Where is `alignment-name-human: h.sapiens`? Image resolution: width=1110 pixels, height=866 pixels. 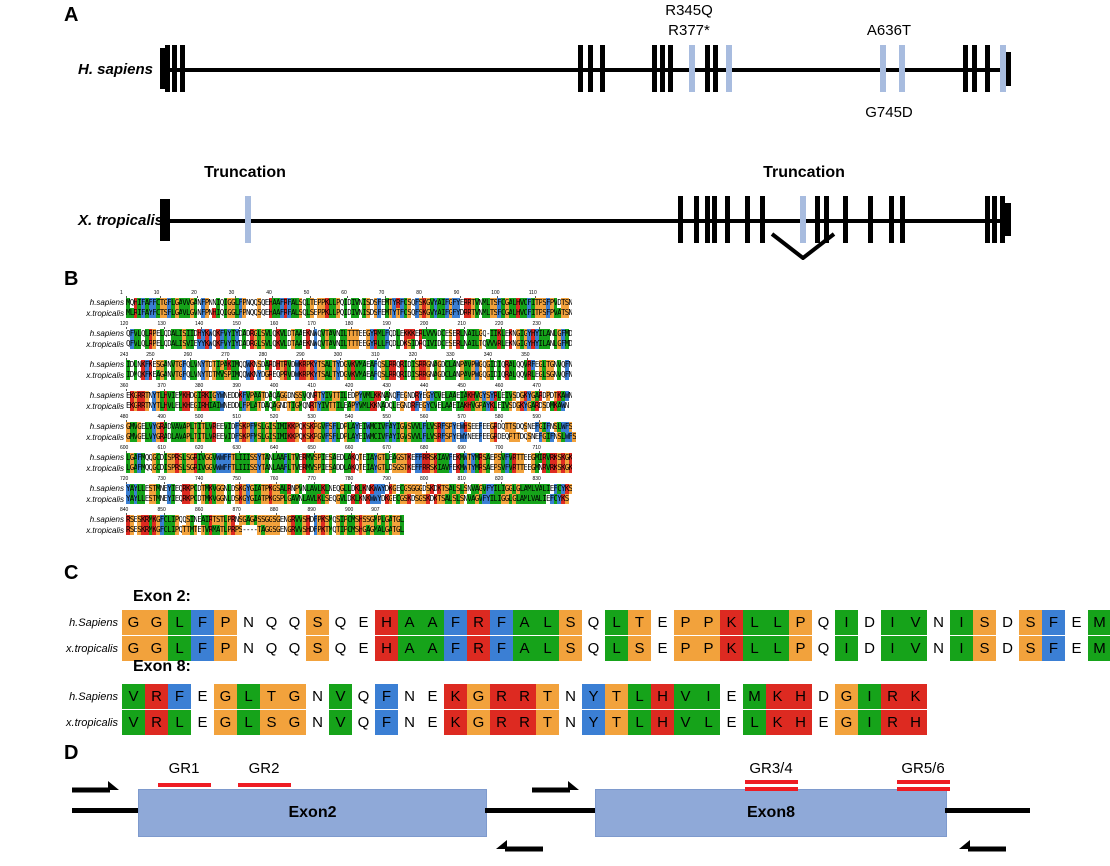 alignment-name-human: h.sapiens is located at coordinates (106, 333).